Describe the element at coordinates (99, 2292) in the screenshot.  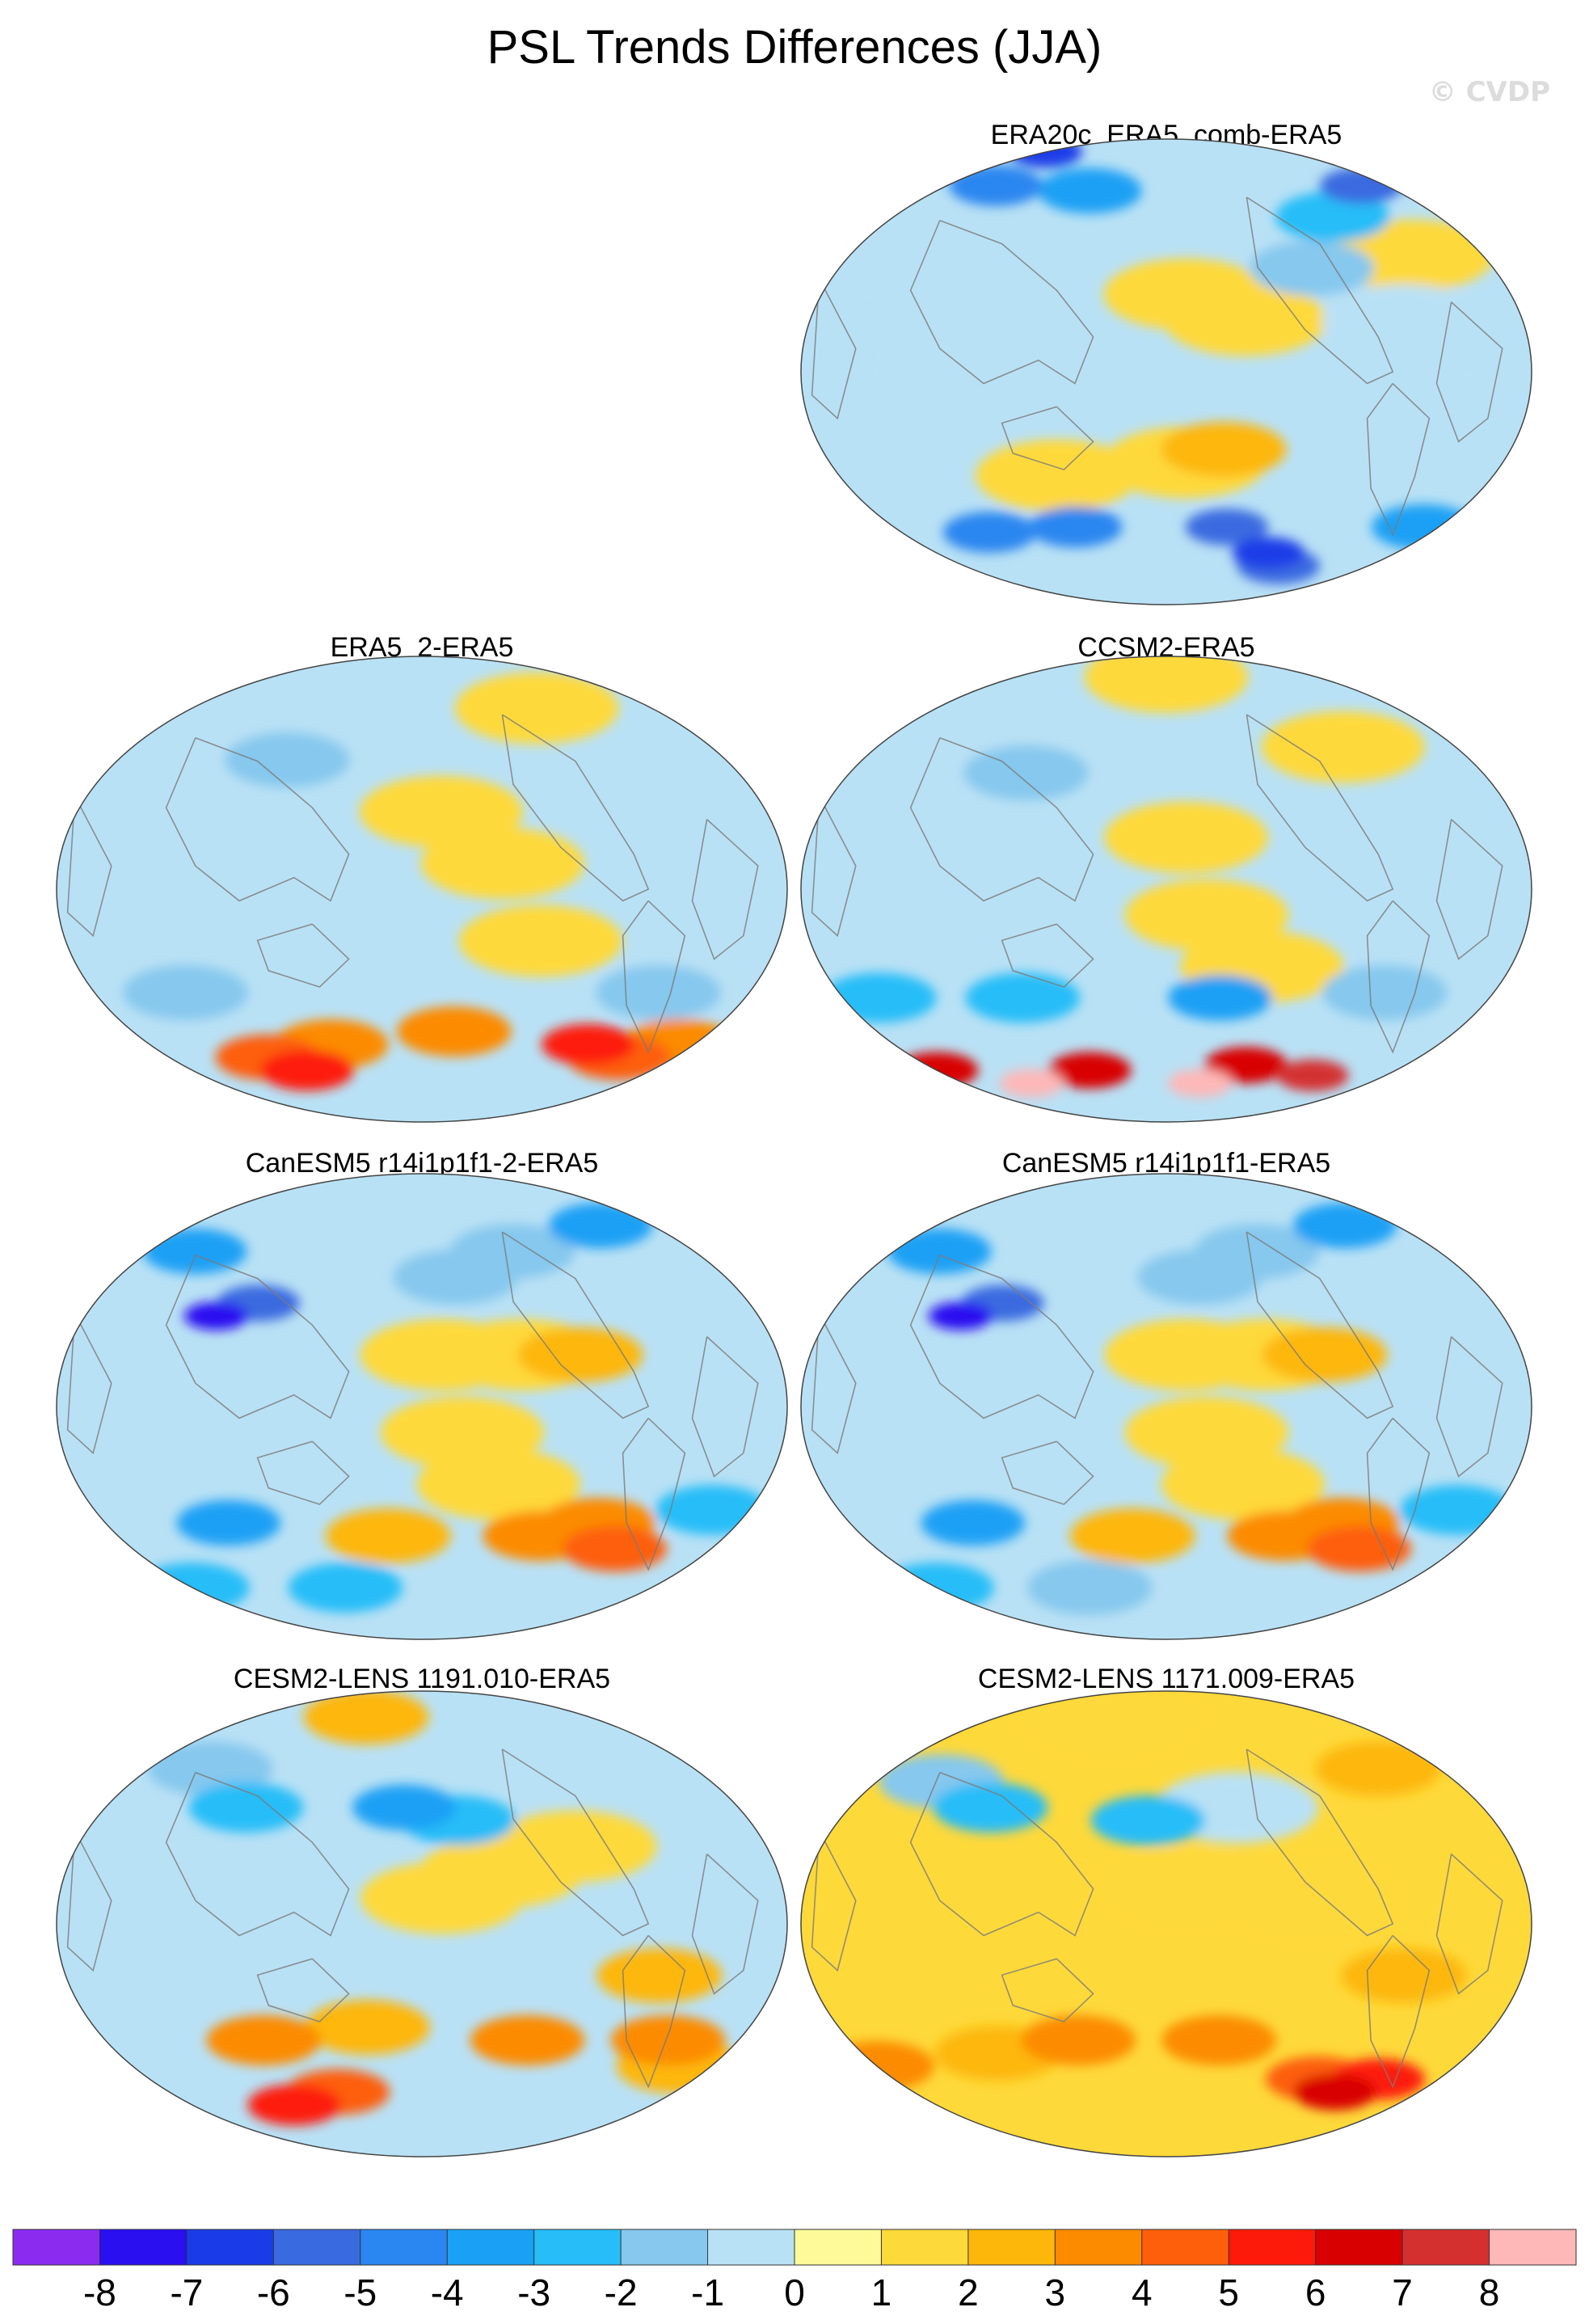
I see `colorbar-tick-label: -8` at that location.